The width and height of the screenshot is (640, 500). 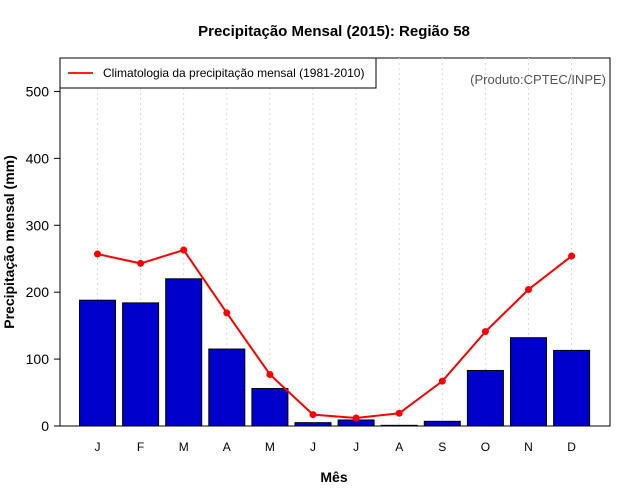 I want to click on y-axis: 0 100 200 300 400 500, so click(x=43, y=258).